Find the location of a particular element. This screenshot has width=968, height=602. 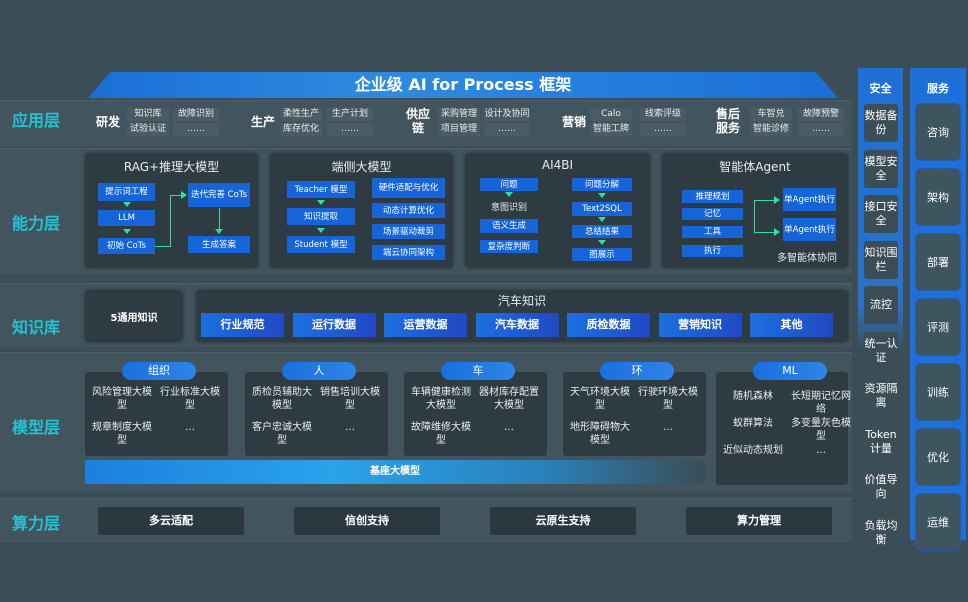

security-item: 流控 is located at coordinates (881, 305).